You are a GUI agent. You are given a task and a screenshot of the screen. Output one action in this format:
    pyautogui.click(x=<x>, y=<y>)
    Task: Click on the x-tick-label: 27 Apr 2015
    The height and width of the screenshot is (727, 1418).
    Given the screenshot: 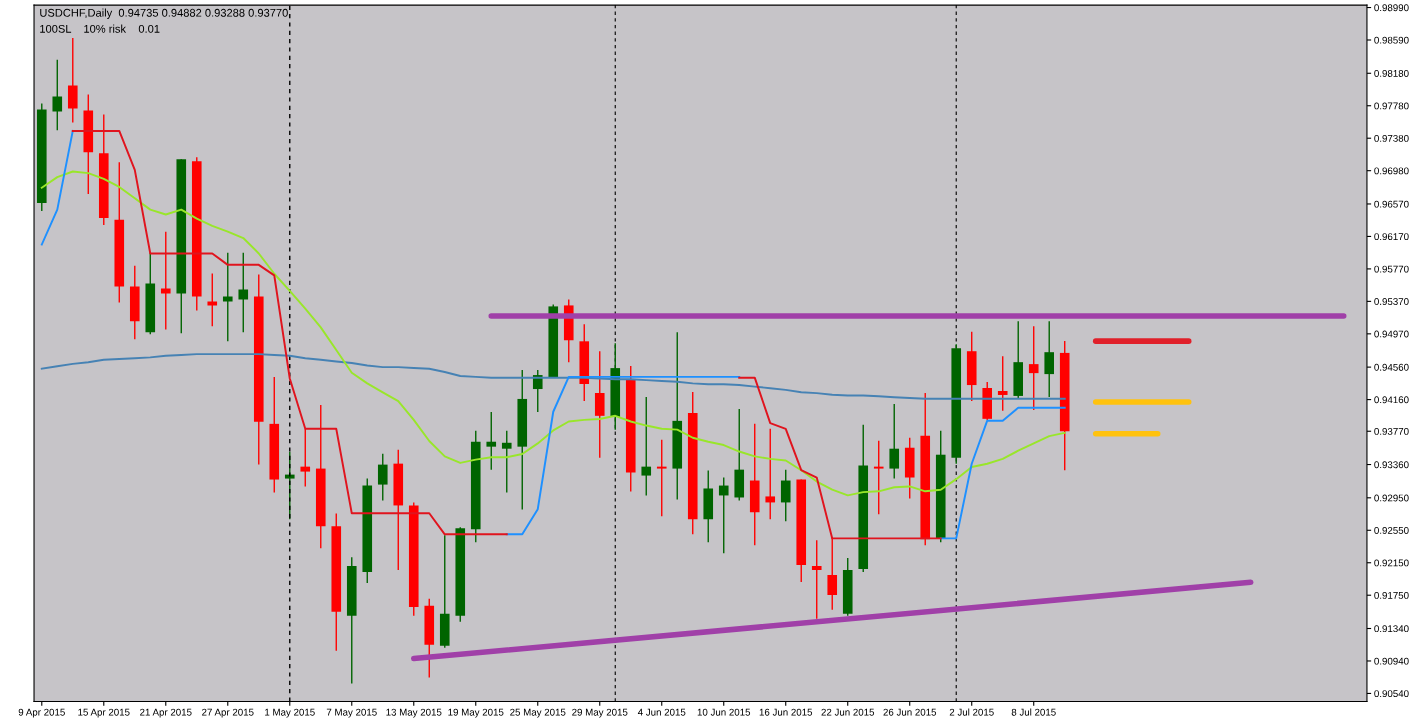 What is the action you would take?
    pyautogui.click(x=228, y=713)
    